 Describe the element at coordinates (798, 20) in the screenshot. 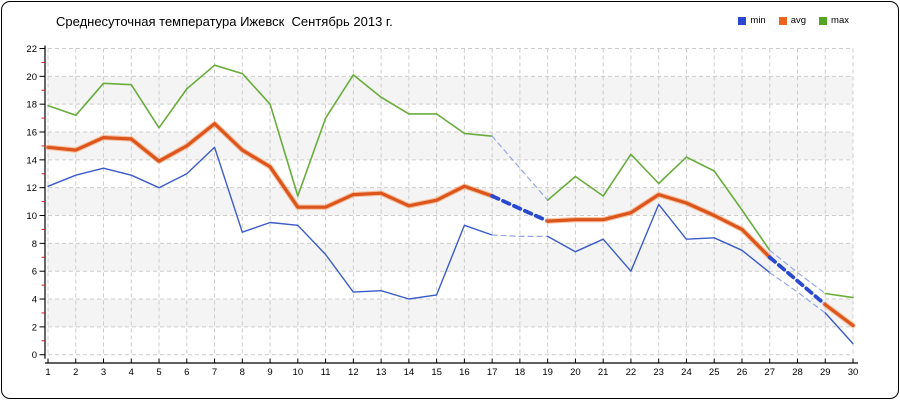

I see `legend-label-avg: avg` at that location.